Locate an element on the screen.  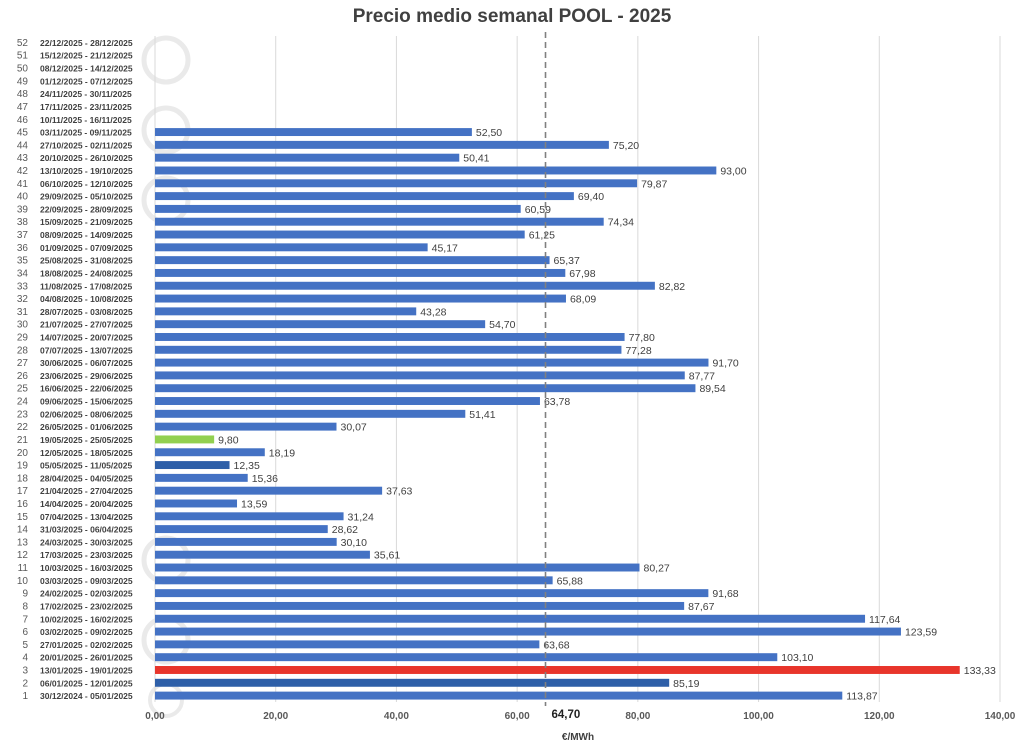
week-range-label: 05/05/2025 - 11/05/2025 is located at coordinates (86, 466).